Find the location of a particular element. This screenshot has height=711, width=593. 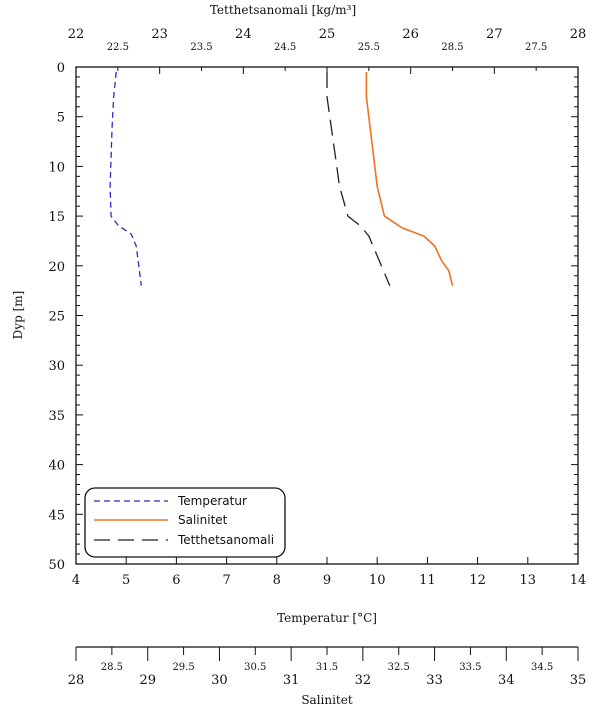

temperature-tick-label: 6 is located at coordinates (176, 580).